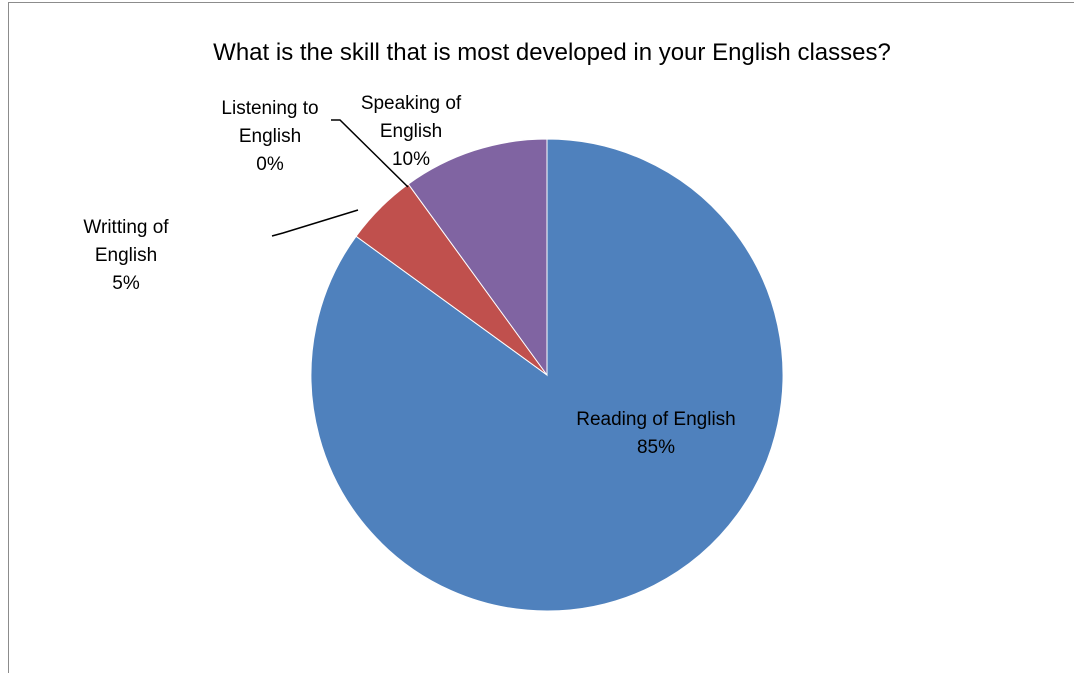 The image size is (1076, 675). What do you see at coordinates (269, 136) in the screenshot?
I see `data-label-listening-to-english: Listening to English 0%` at bounding box center [269, 136].